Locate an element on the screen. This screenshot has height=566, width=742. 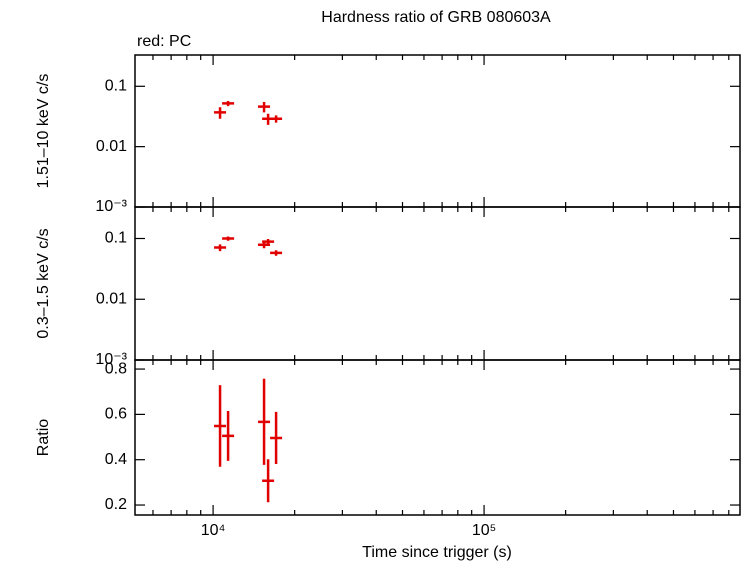
chart-title: Hardness ratio of GRB 080603A is located at coordinates (436, 17).